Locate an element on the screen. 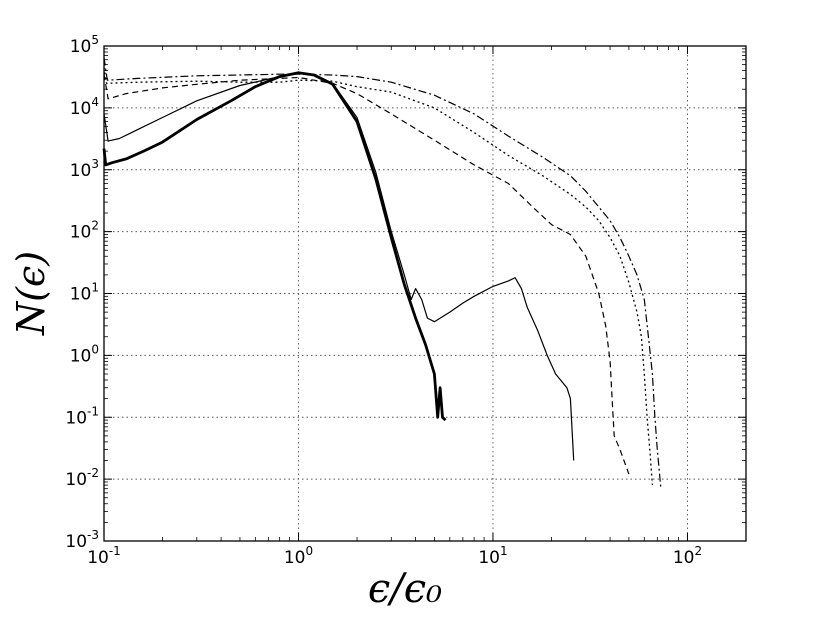 This screenshot has height=618, width=830. x-axis-label: ϵ/ϵ₀ is located at coordinates (405, 589).